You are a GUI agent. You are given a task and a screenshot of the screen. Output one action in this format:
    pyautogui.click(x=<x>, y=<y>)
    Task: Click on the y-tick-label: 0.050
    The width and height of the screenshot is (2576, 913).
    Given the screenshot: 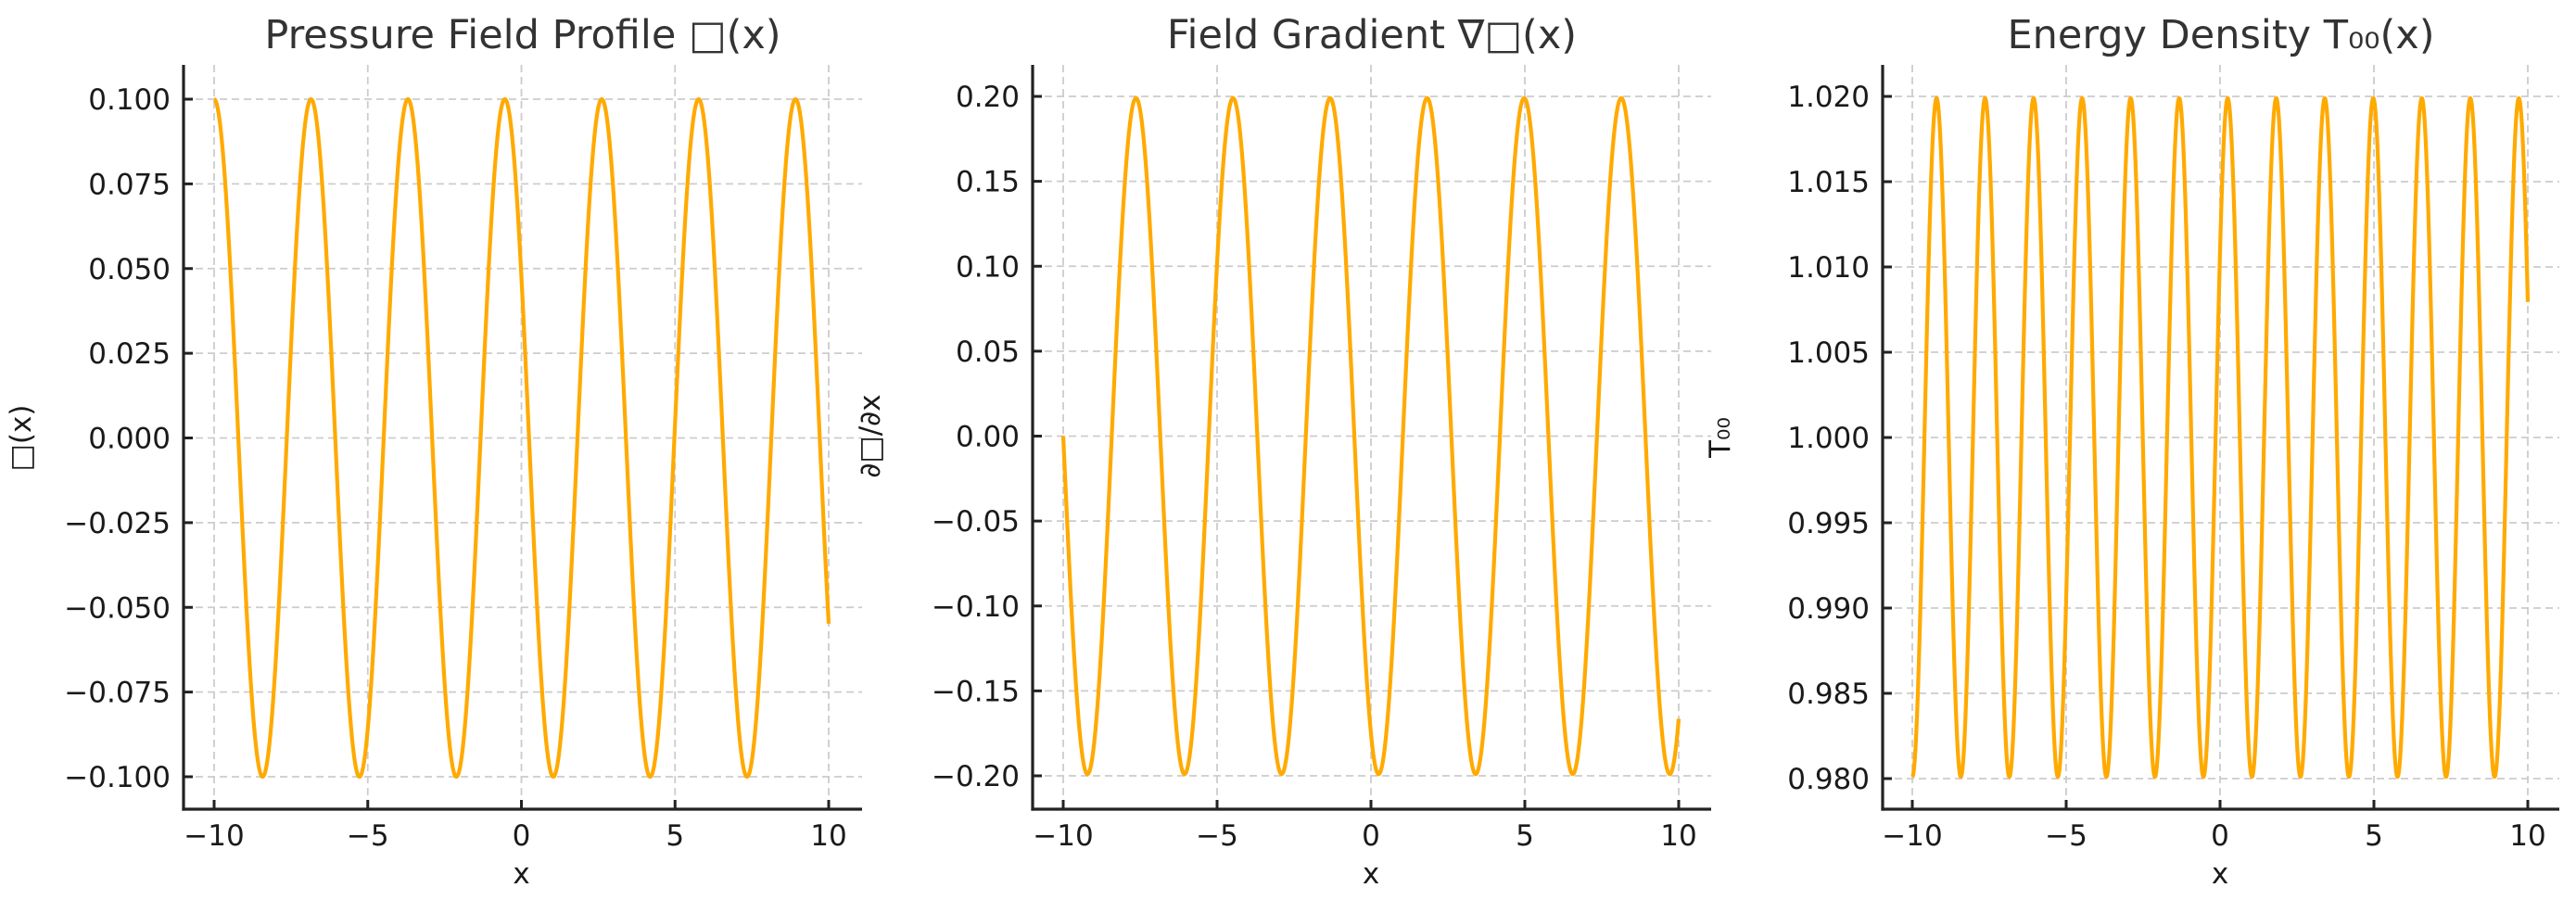 What is the action you would take?
    pyautogui.click(x=129, y=269)
    